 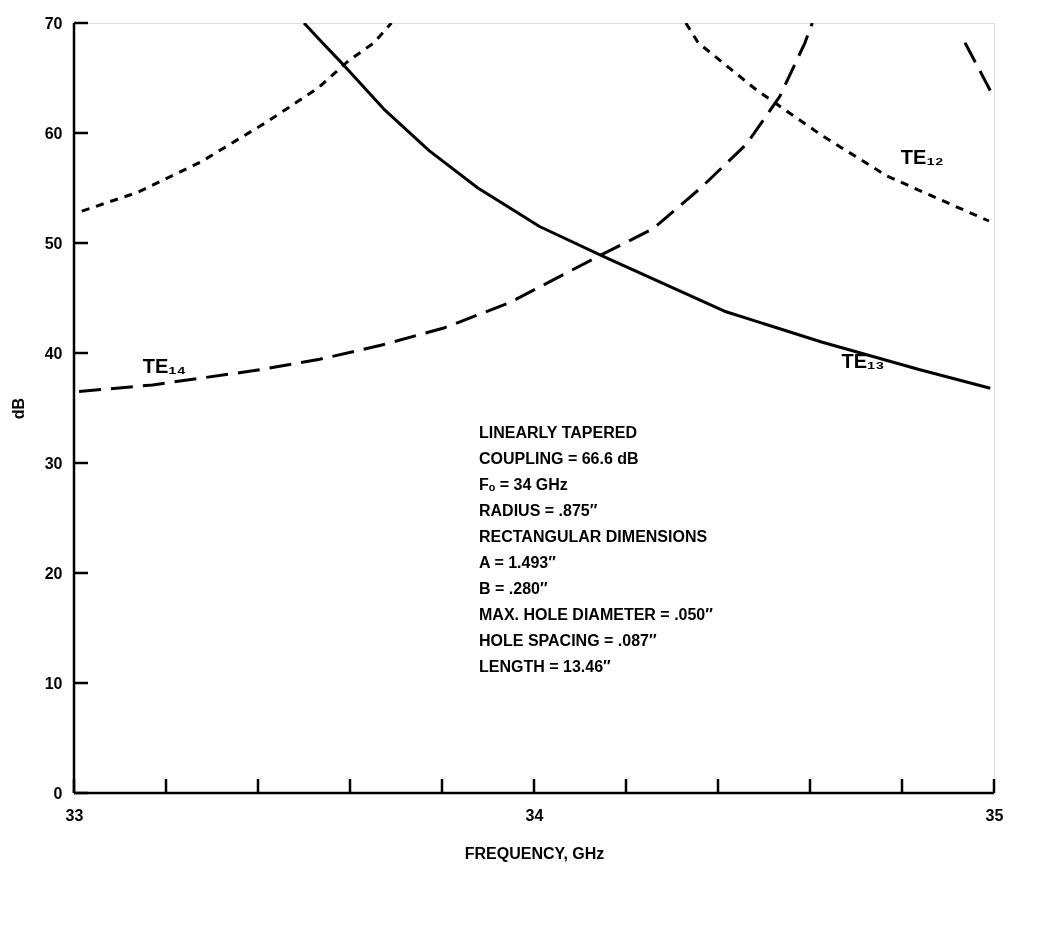 What do you see at coordinates (523, 484) in the screenshot?
I see `annotation: Fₒ = 34 GHz` at bounding box center [523, 484].